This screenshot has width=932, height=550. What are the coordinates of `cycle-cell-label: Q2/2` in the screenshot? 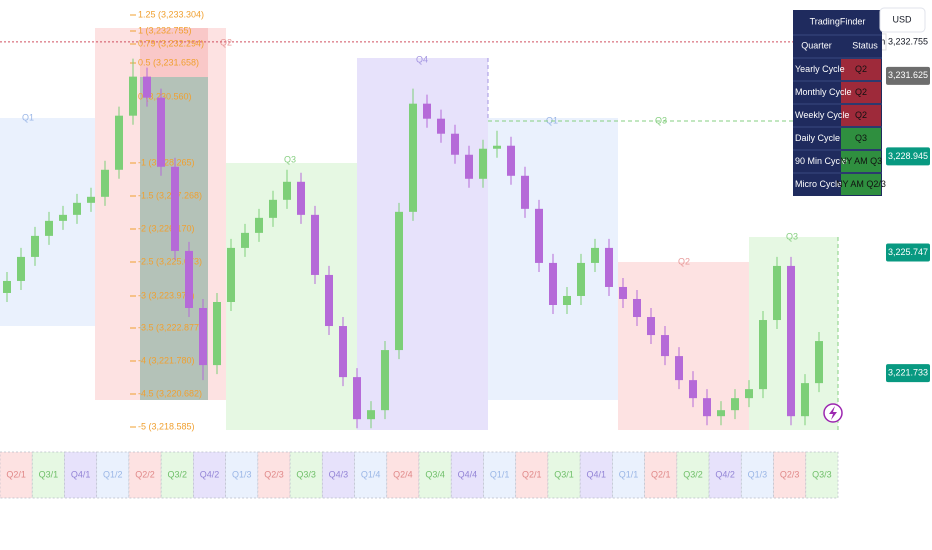 It's located at (145, 474).